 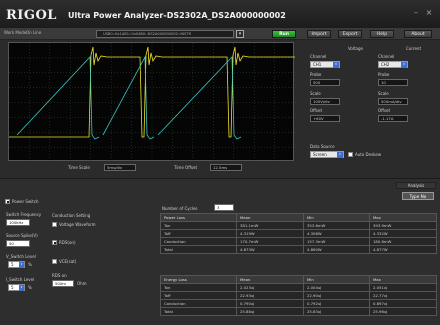 I want to click on current-probe-label: Probe, so click(x=384, y=74).